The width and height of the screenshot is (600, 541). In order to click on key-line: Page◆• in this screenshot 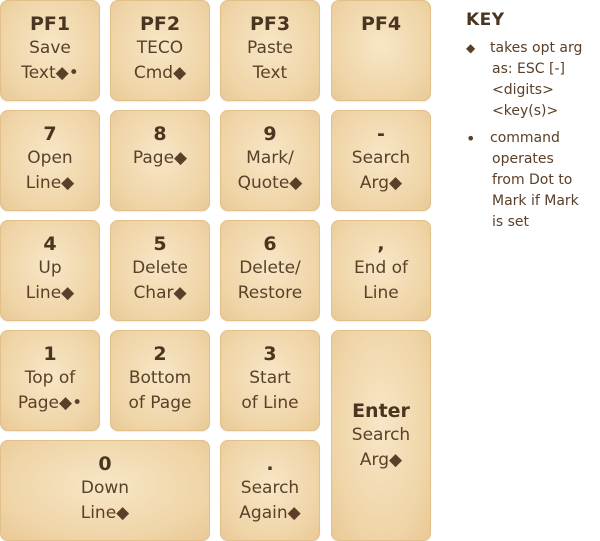, I will do `click(50, 403)`.